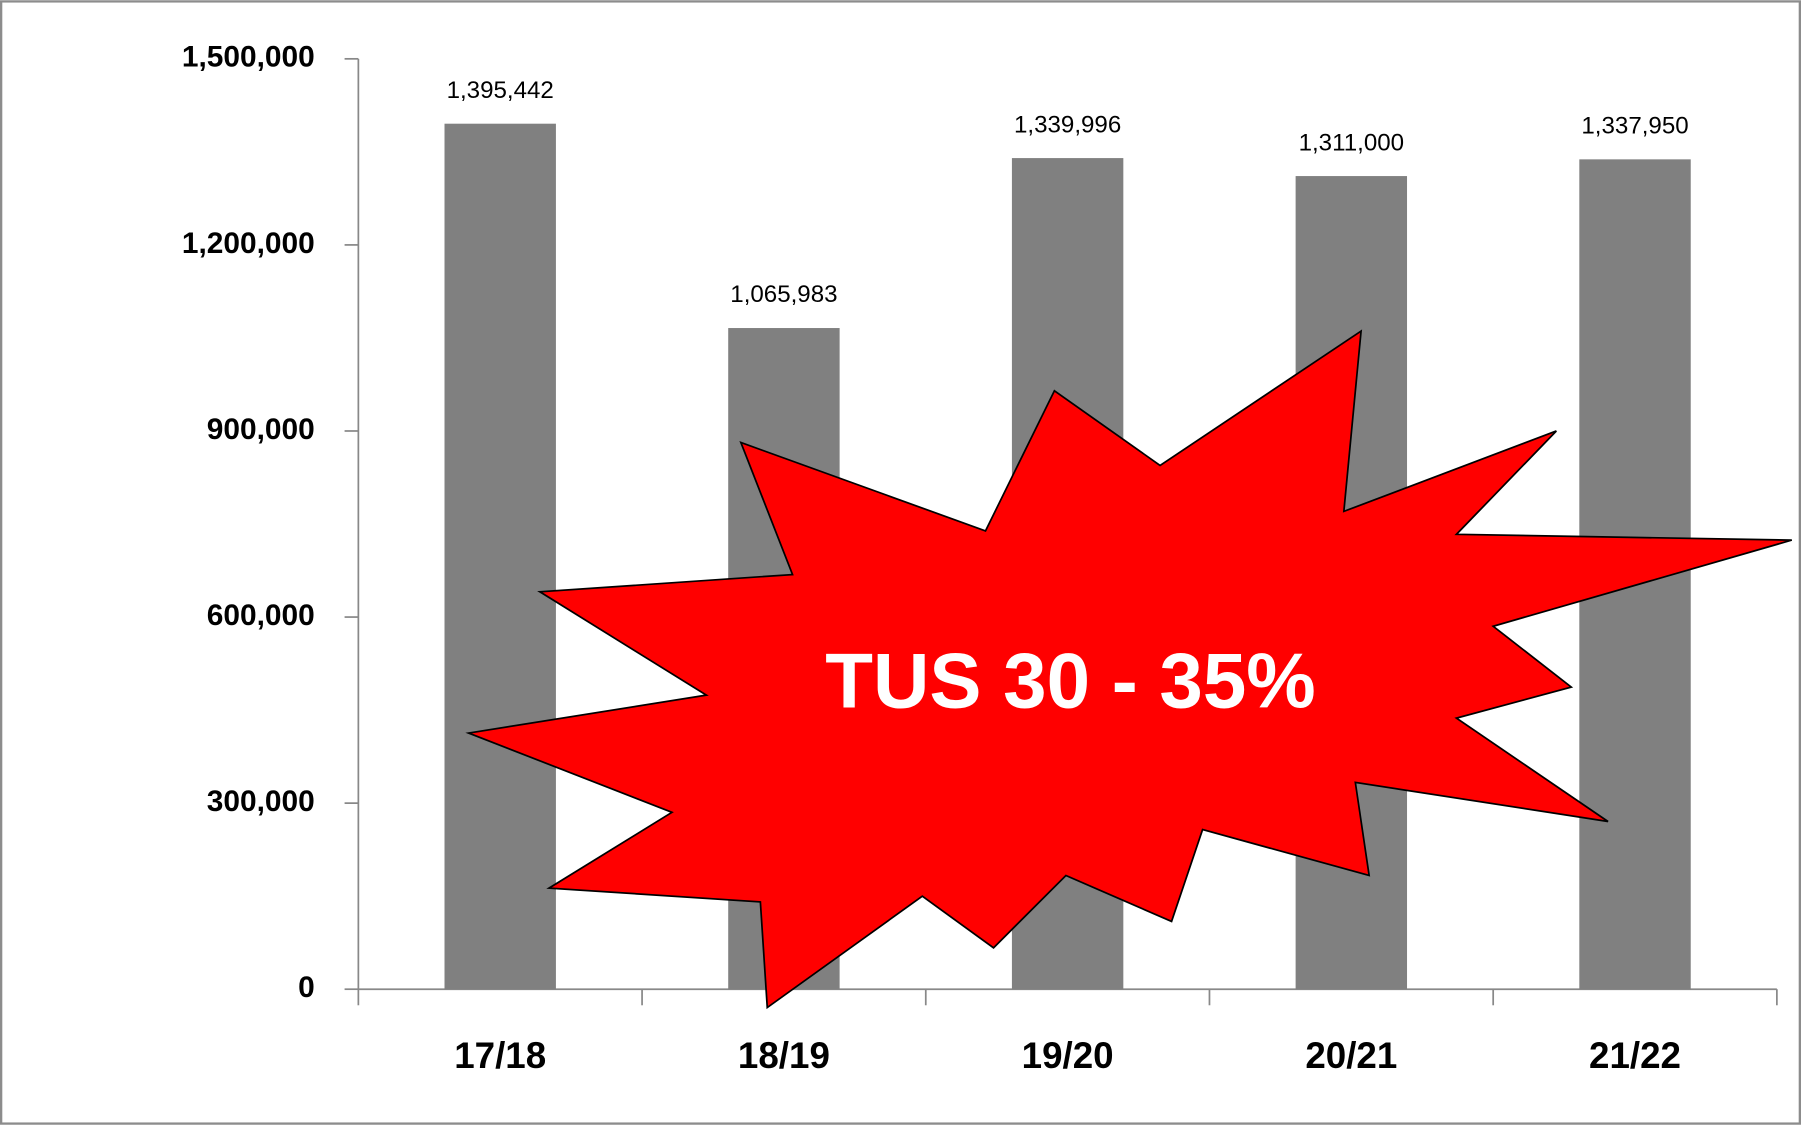  Describe the element at coordinates (306, 987) in the screenshot. I see `y-tick-label: 0` at that location.